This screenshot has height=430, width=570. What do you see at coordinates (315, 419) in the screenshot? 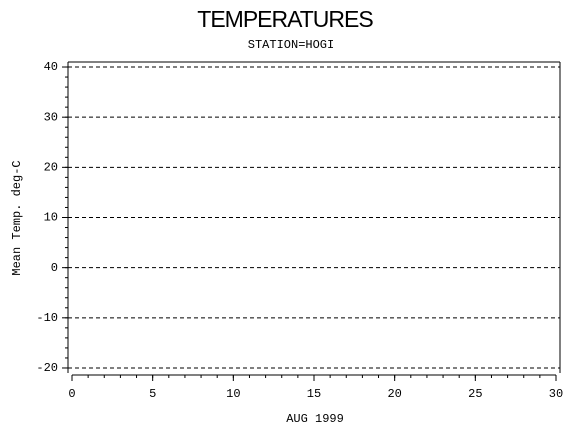
I see `x-axis-label: AUG 1999` at bounding box center [315, 419].